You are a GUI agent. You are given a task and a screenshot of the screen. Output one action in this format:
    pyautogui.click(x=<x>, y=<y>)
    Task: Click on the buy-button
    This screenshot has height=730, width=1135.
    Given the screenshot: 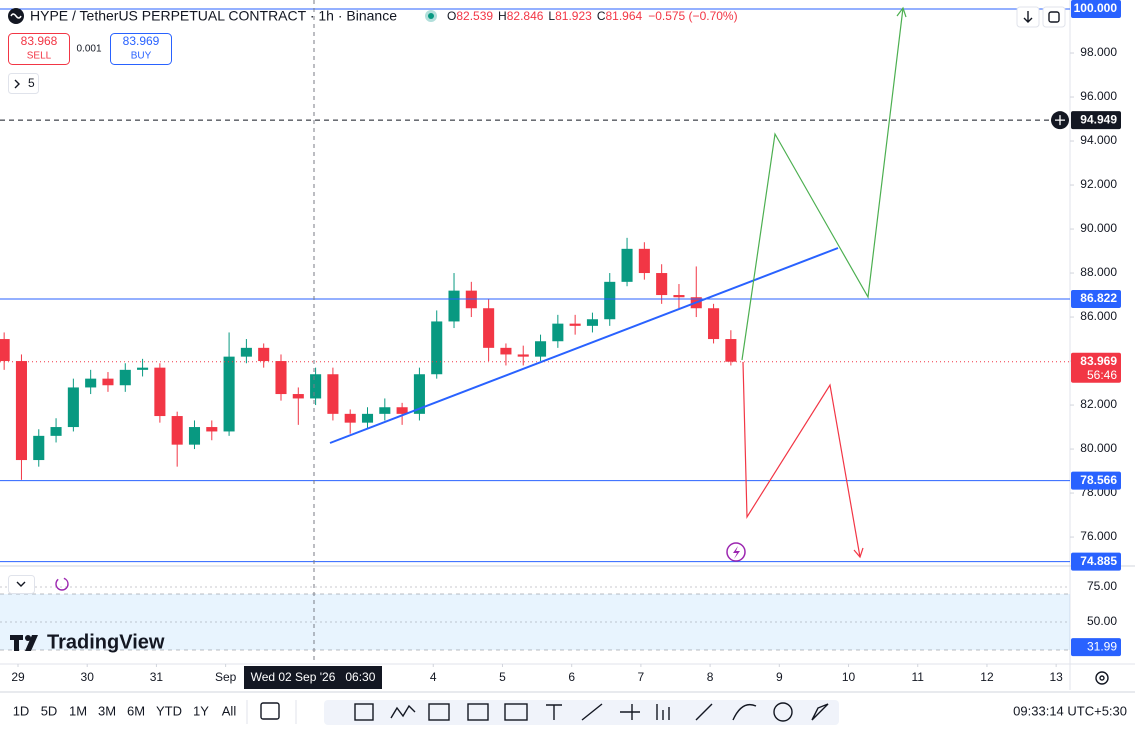 What is the action you would take?
    pyautogui.click(x=141, y=49)
    